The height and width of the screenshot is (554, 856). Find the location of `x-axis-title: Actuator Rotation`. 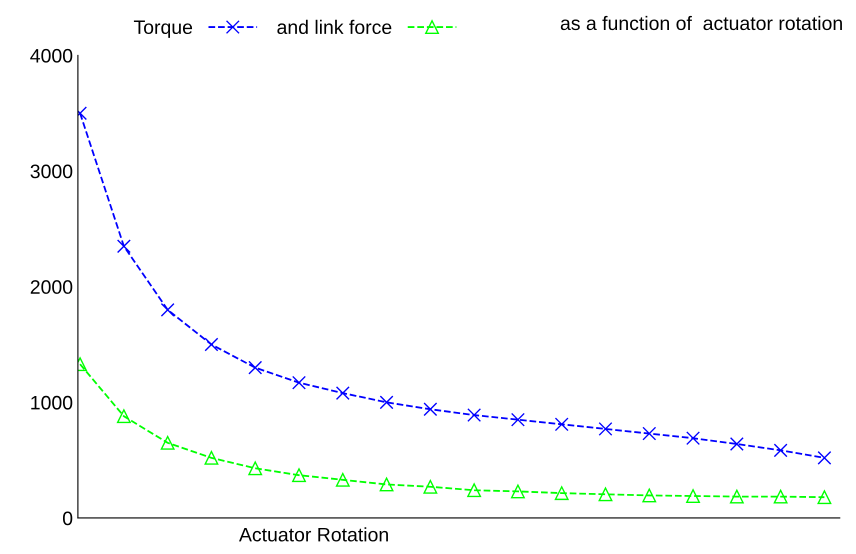

x-axis-title: Actuator Rotation is located at coordinates (313, 534).